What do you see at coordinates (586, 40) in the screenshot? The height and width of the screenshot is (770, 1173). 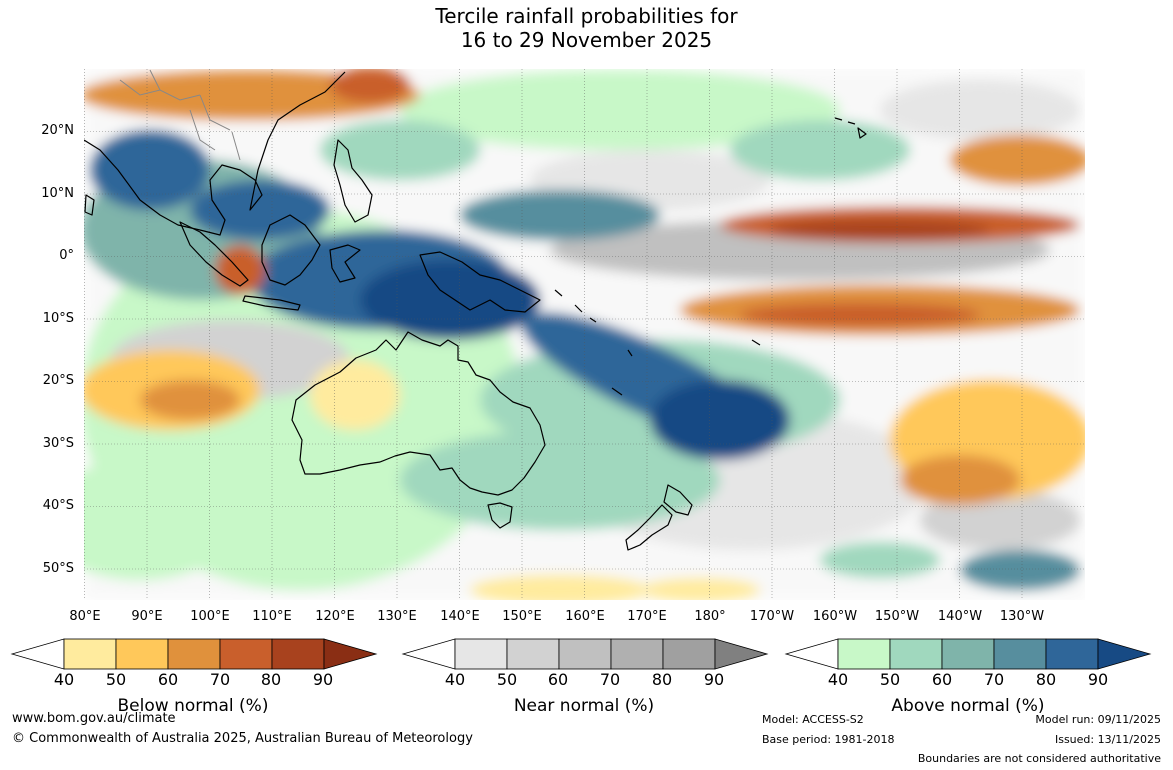 I see `title-line-2: 16 to 29 November 2025` at bounding box center [586, 40].